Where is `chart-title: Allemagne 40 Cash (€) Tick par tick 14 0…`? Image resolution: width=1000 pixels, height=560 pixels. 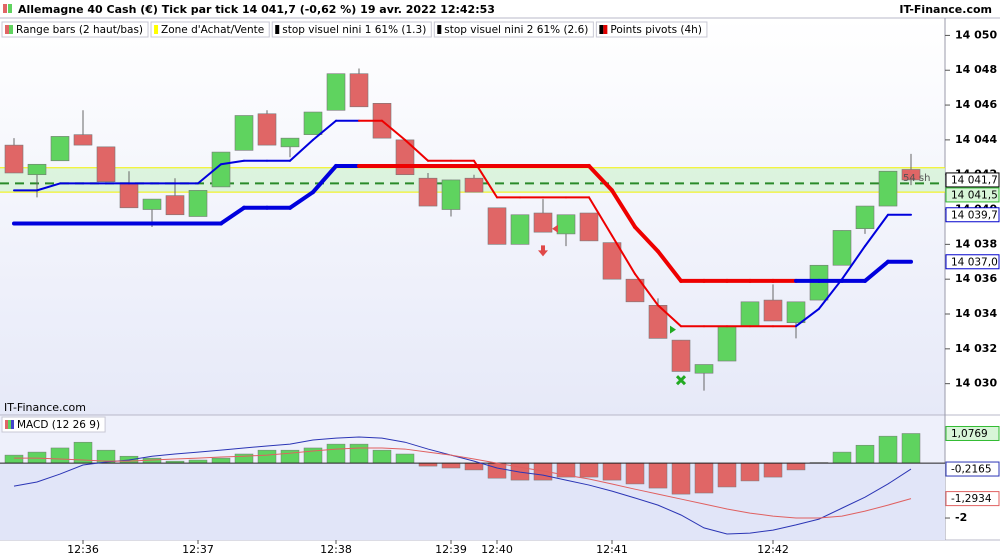
chart-title: Allemagne 40 Cash (€) Tick par tick 14 0… is located at coordinates (256, 9).